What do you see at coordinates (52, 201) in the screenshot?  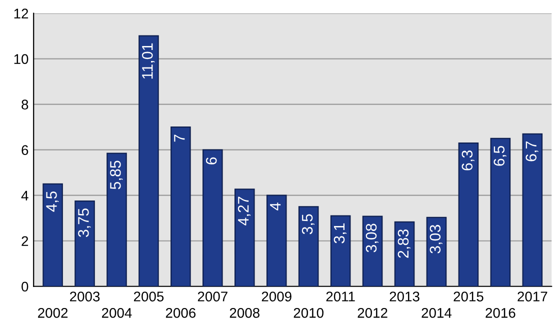 I see `data-label: 4,5` at bounding box center [52, 201].